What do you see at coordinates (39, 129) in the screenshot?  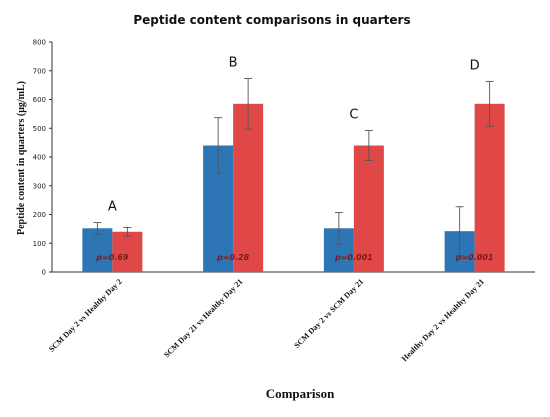 I see `y-tick-label: 500` at bounding box center [39, 129].